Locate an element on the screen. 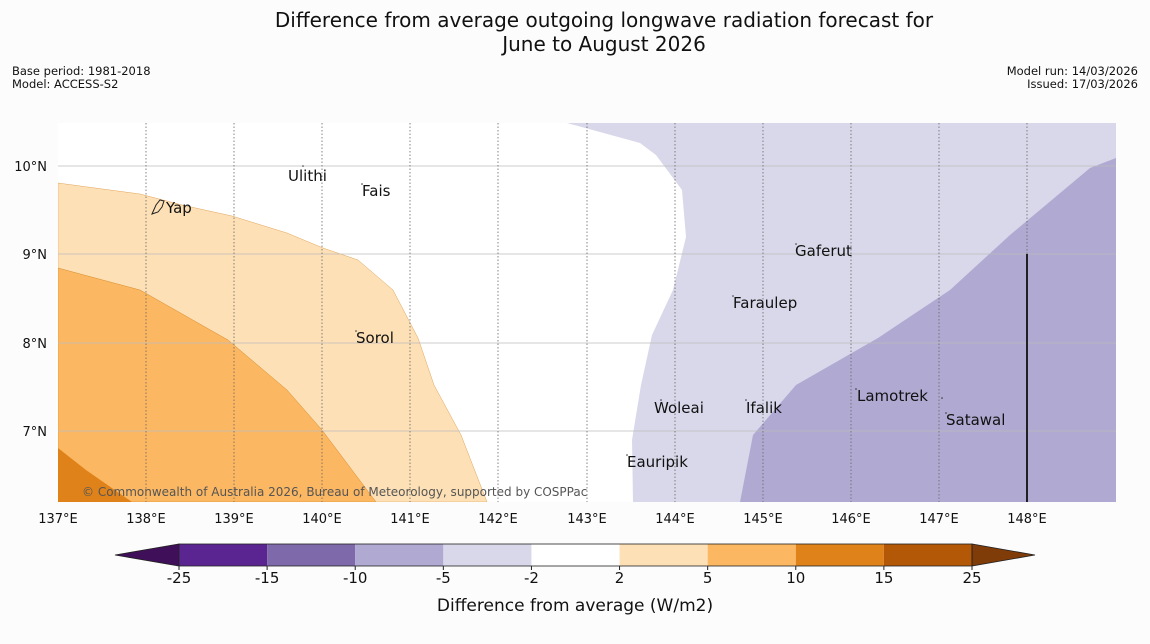  place-woleai: Woleai is located at coordinates (679, 408).